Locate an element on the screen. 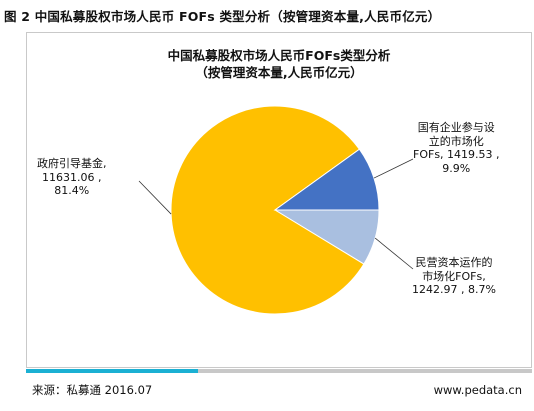 The image size is (534, 411). figure-caption: 图 2 中国私募股权市场人民币 FOFs 类型分析（按管理资本量,人民币亿元） is located at coordinates (222, 16).